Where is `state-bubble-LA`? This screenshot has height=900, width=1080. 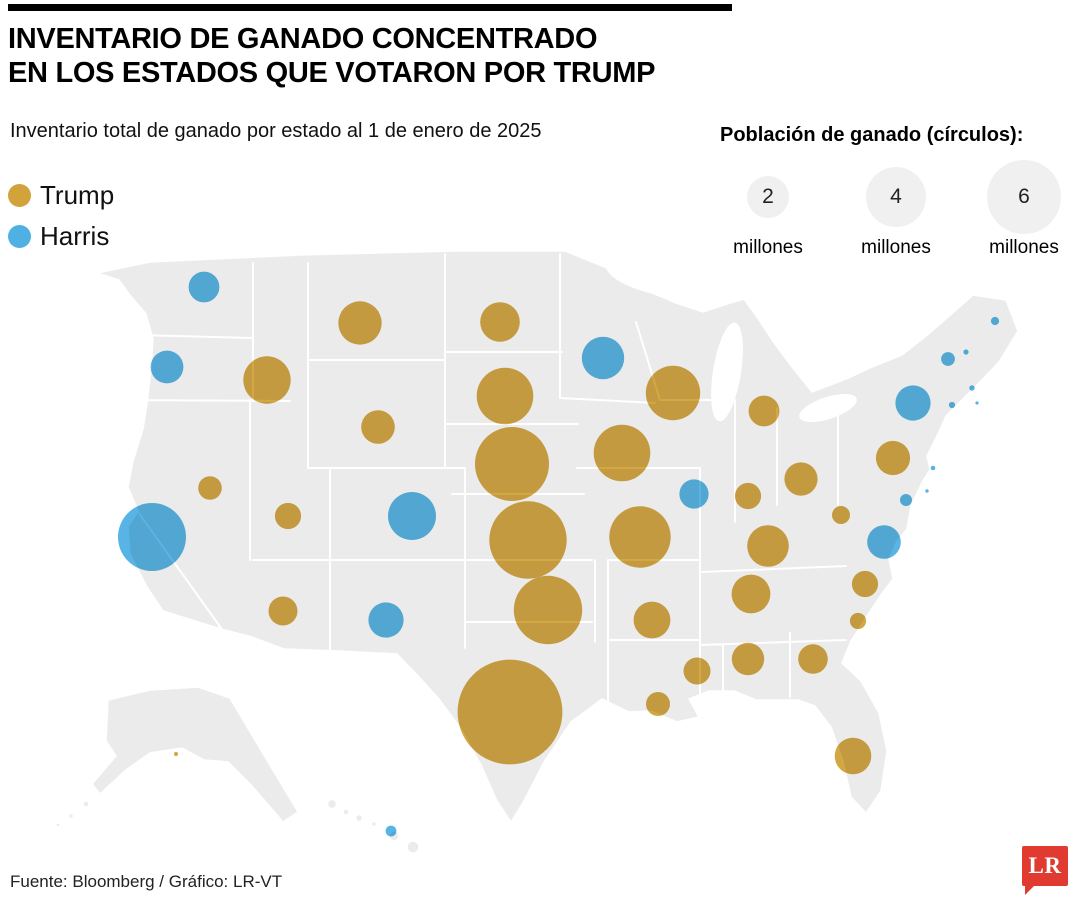
state-bubble-LA is located at coordinates (658, 704).